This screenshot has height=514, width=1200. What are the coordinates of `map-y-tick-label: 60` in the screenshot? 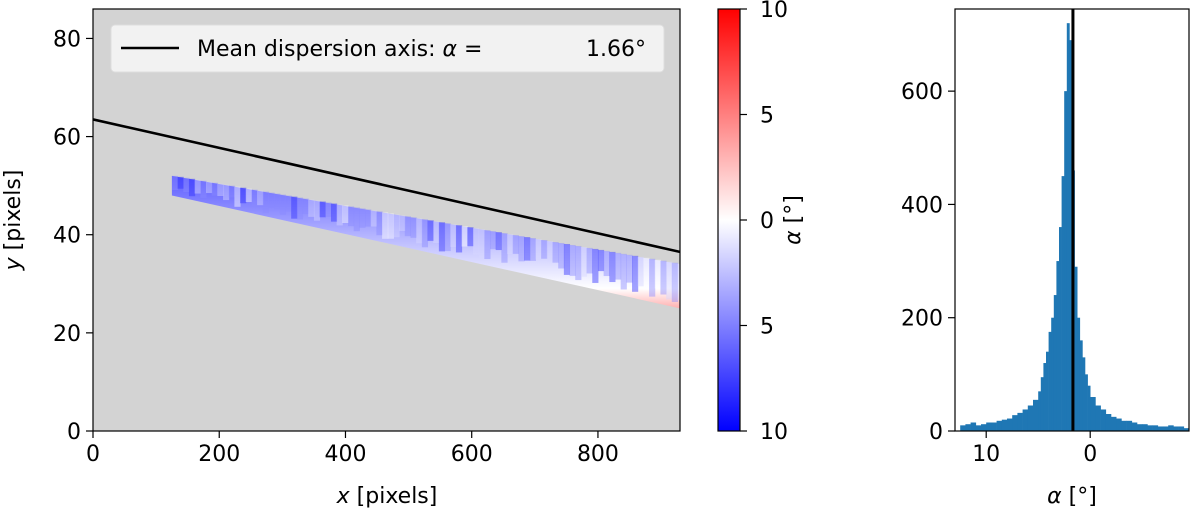 It's located at (67, 138).